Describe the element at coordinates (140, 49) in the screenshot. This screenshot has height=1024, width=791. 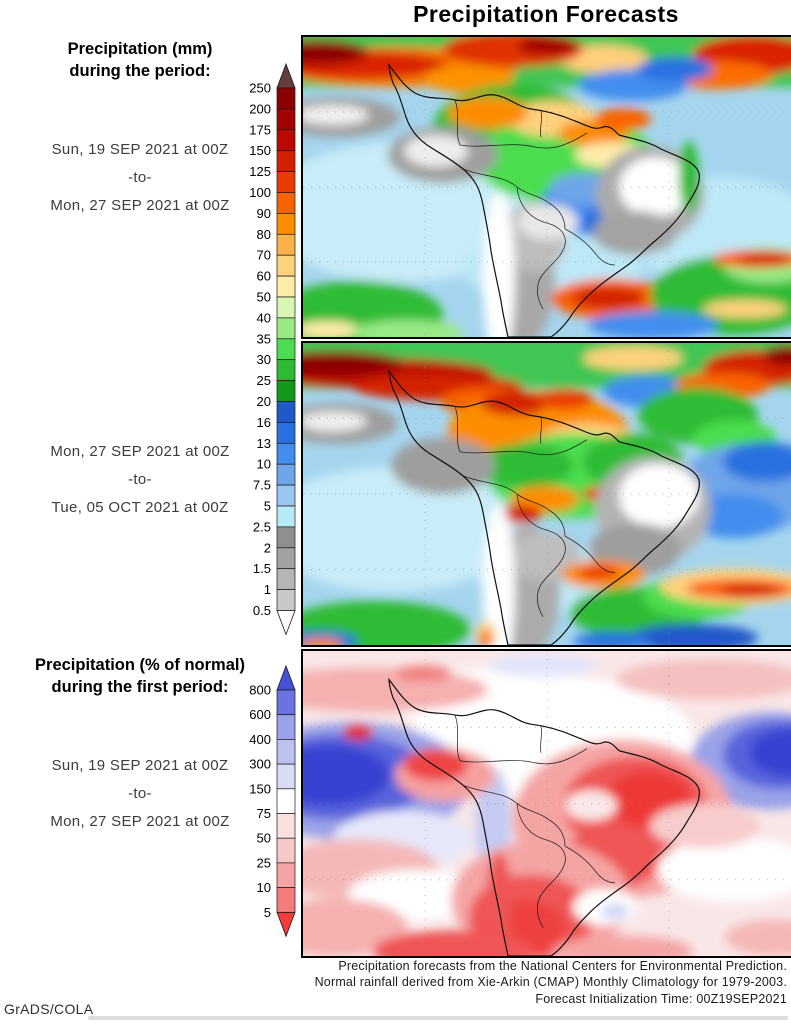
I see `mm-heading-line1: Precipitation (mm)` at that location.